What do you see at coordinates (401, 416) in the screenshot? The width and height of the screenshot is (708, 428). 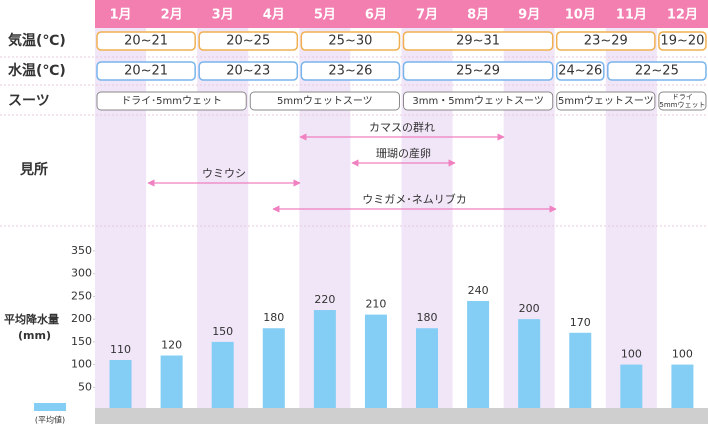 I see `x-axis-band` at bounding box center [401, 416].